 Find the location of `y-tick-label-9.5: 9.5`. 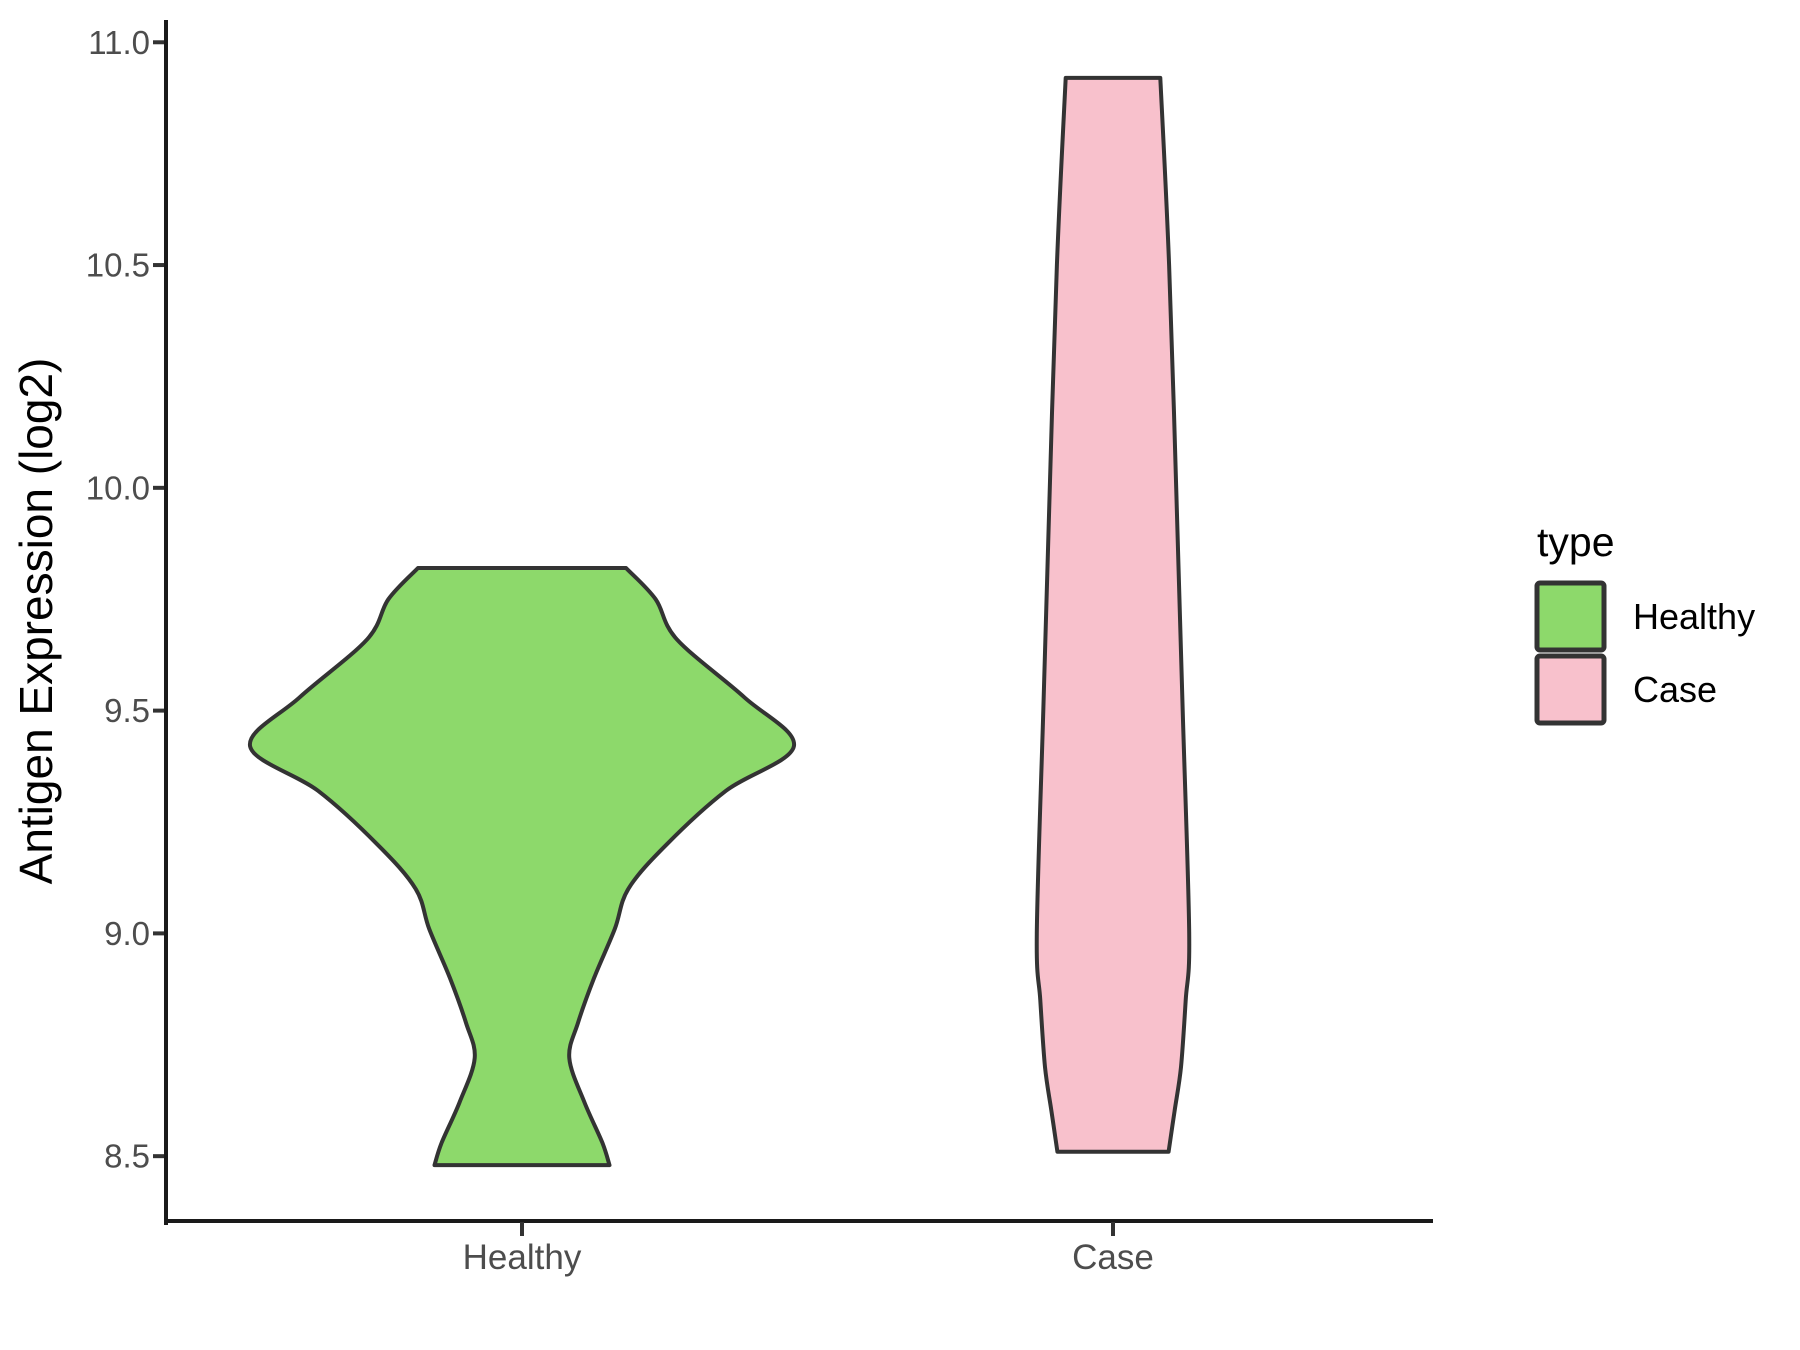

y-tick-label-9.5: 9.5 is located at coordinates (127, 710).